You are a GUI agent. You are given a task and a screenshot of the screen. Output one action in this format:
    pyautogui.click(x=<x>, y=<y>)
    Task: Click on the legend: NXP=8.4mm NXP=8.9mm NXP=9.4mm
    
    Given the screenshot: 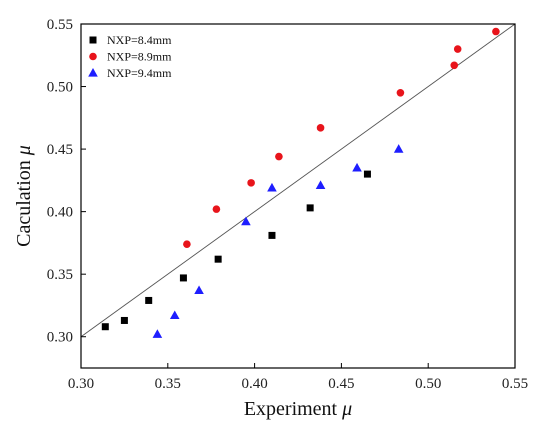 What is the action you would take?
    pyautogui.click(x=130, y=56)
    